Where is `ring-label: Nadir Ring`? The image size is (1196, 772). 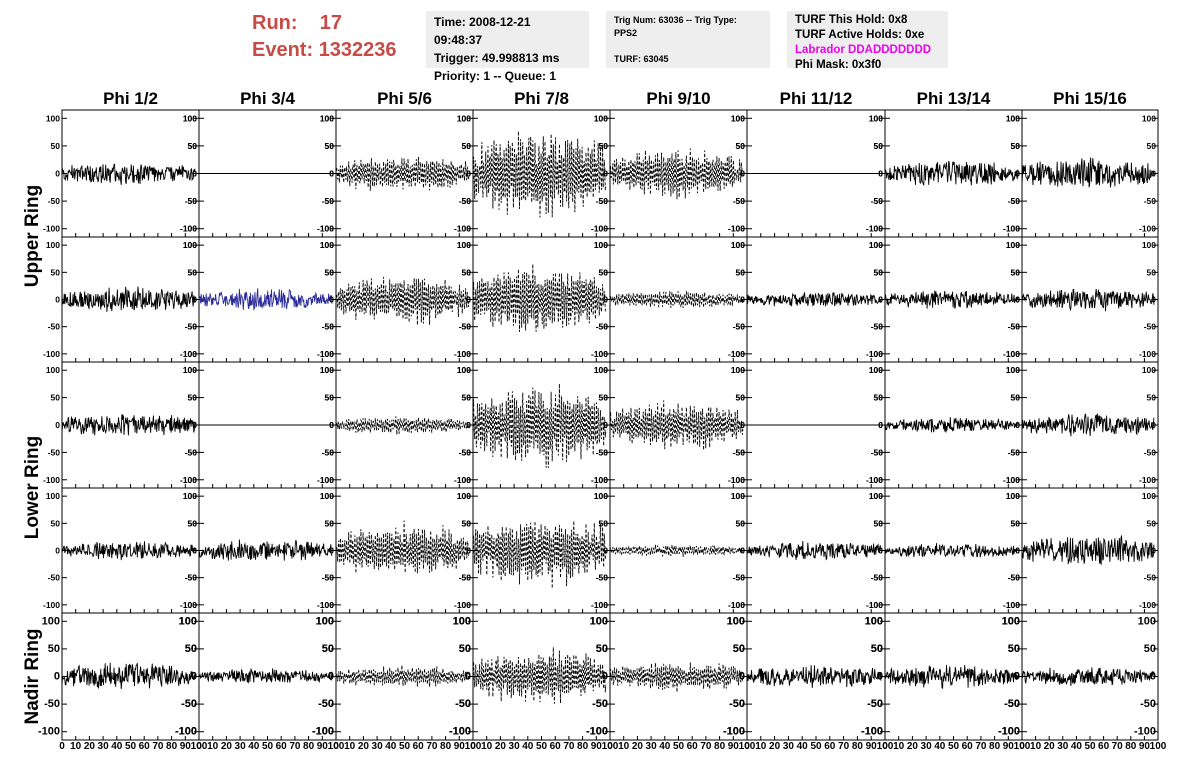
ring-label: Nadir Ring is located at coordinates (32, 676).